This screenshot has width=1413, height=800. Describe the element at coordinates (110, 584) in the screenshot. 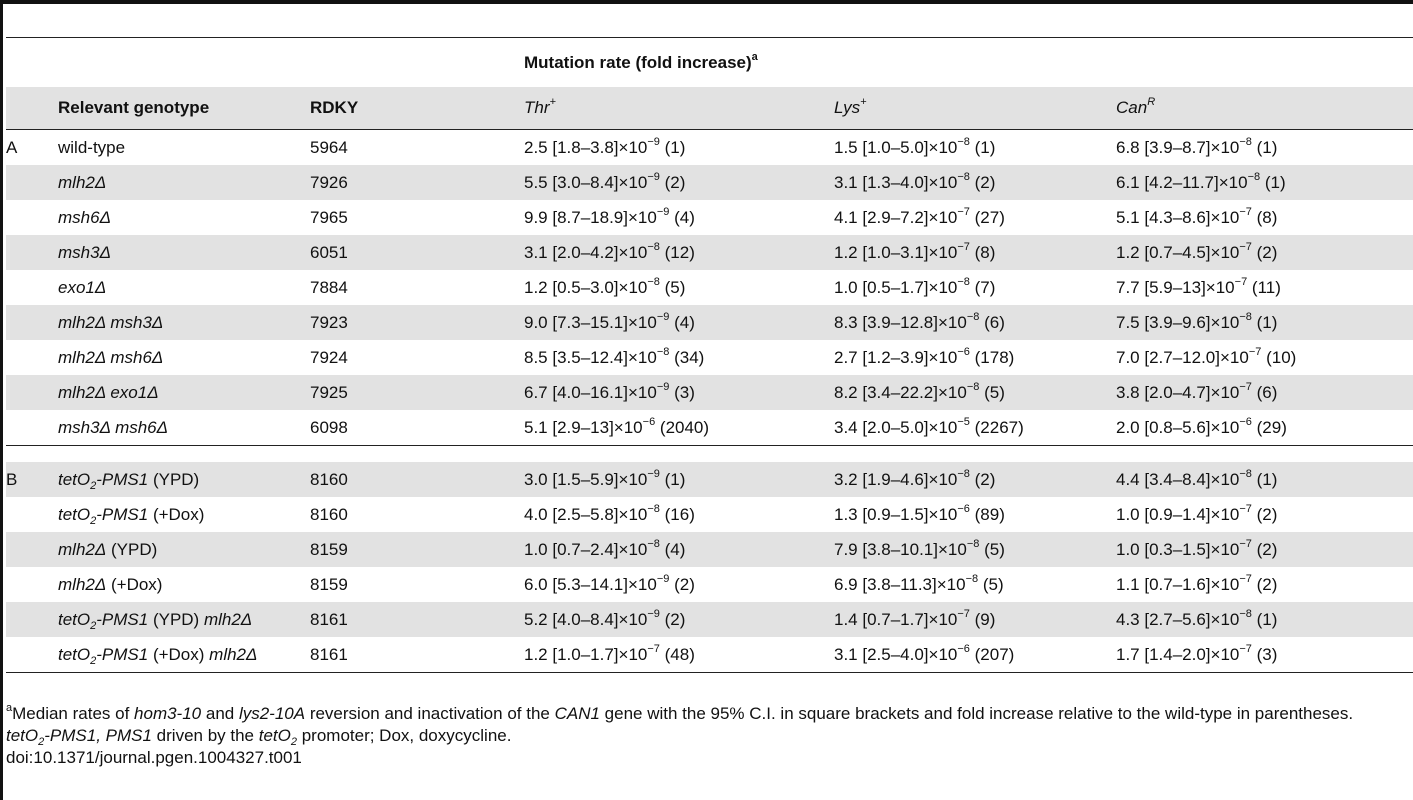

I see `genotype-cell: mlh2Δ (+Dox)` at that location.